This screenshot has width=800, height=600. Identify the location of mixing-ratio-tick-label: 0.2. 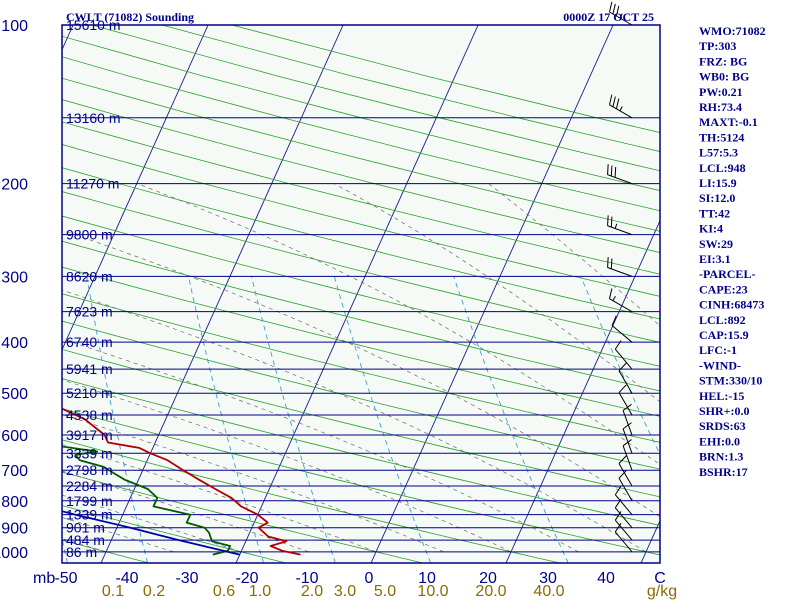
(154, 591).